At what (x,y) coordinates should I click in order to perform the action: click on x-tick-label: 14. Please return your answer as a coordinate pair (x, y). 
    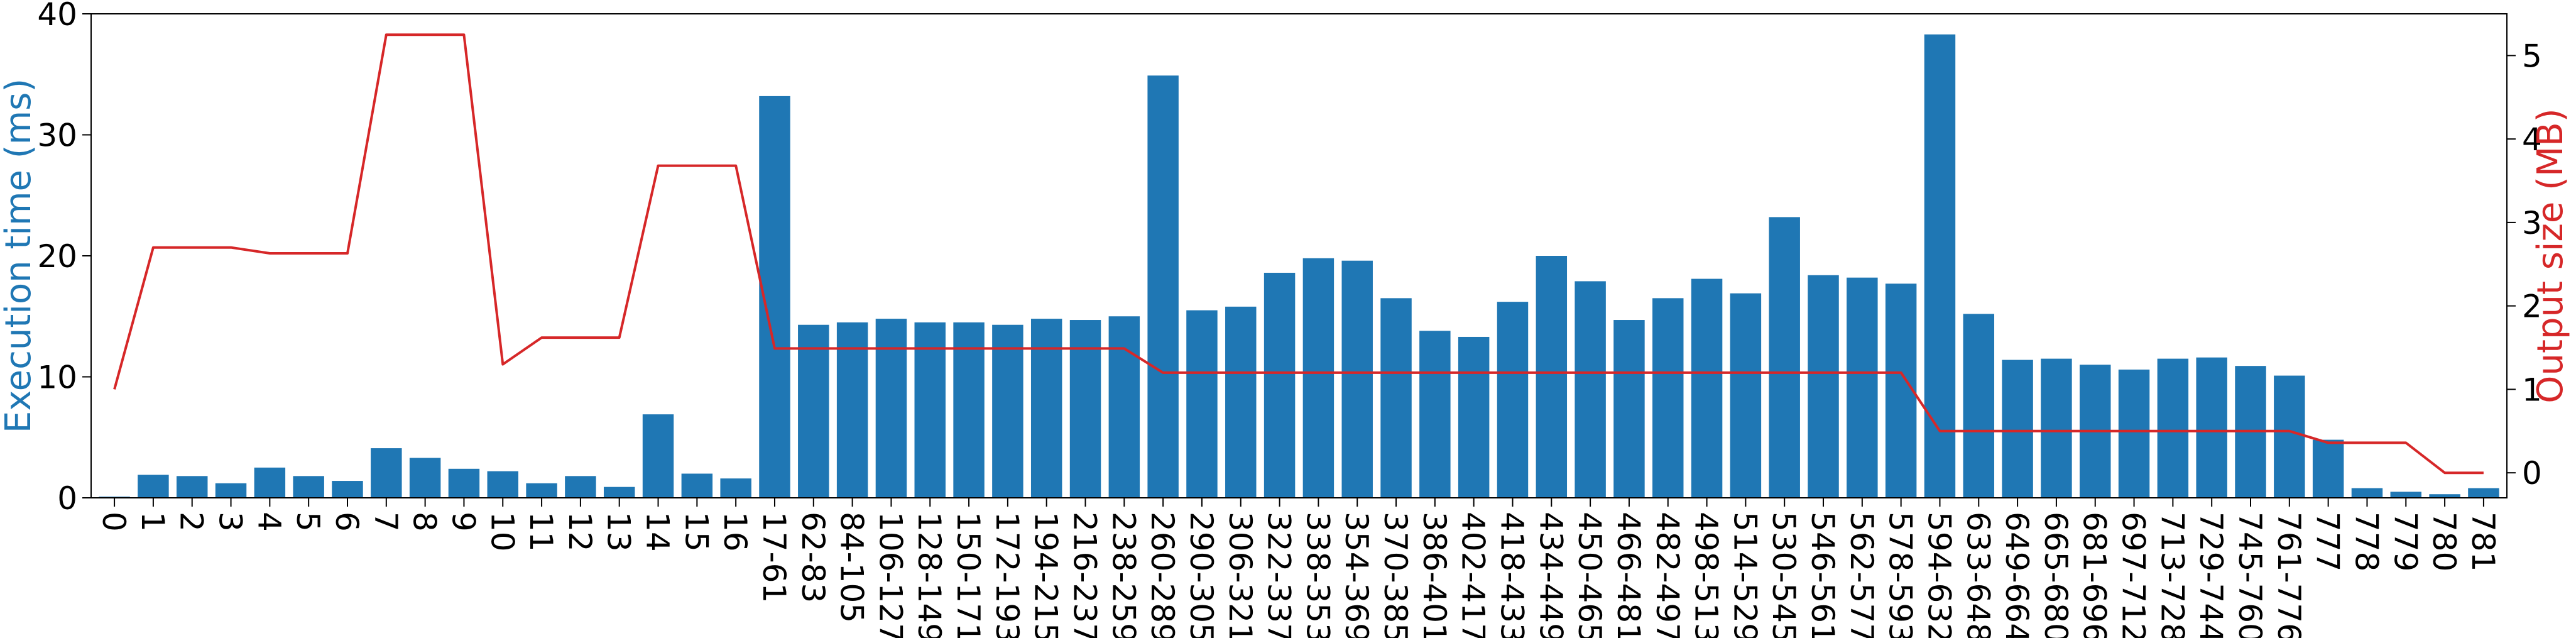
    Looking at the image, I should click on (658, 532).